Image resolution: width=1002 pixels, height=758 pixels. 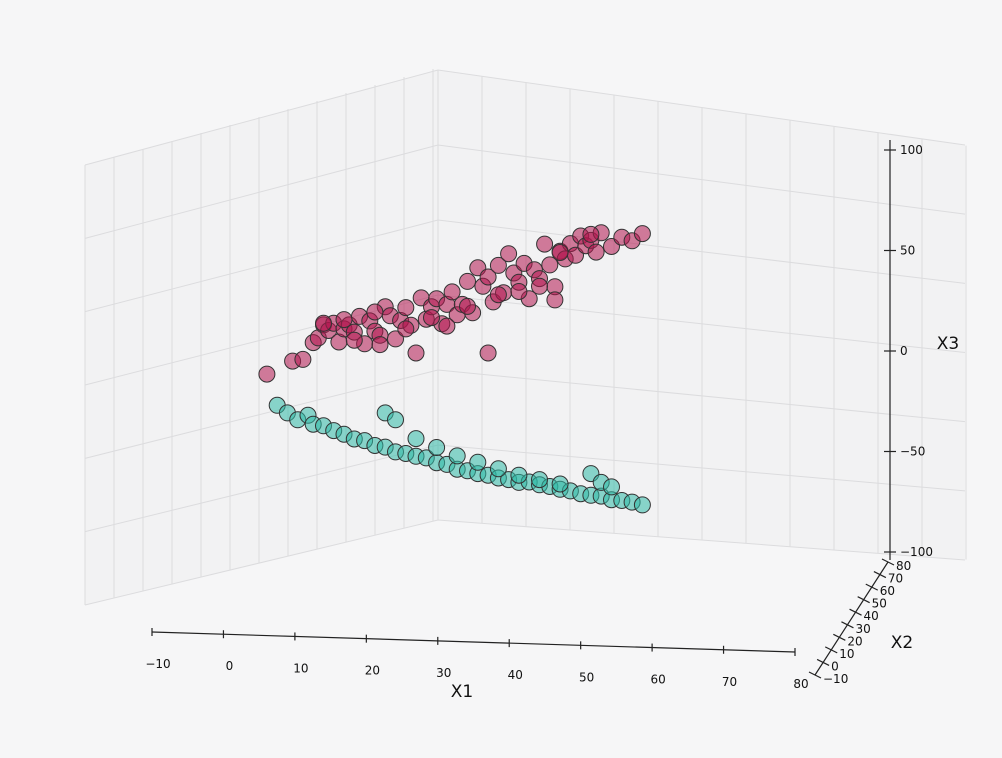 What do you see at coordinates (907, 251) in the screenshot?
I see `z-tick-label: 50` at bounding box center [907, 251].